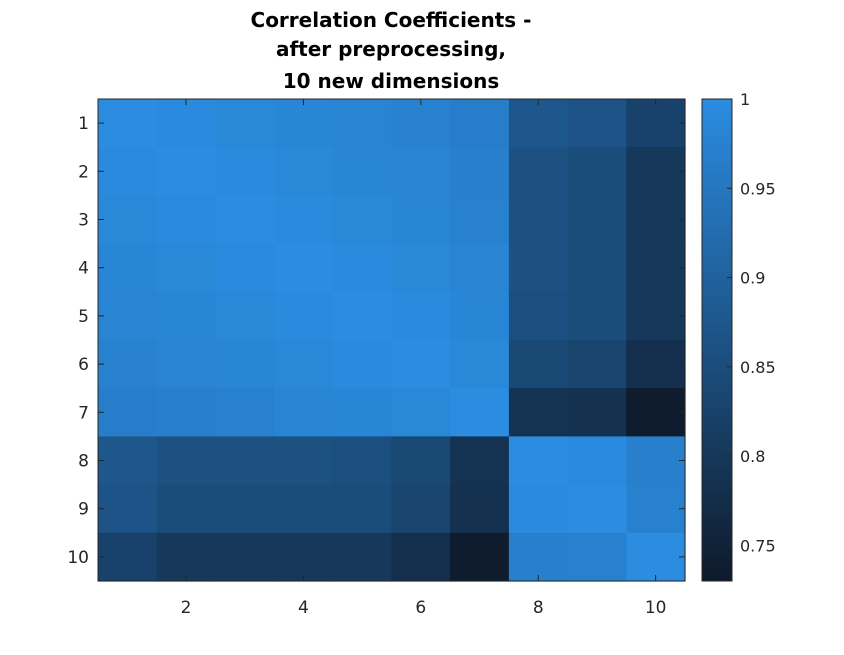  I want to click on y-tick-label: 4, so click(83, 269).